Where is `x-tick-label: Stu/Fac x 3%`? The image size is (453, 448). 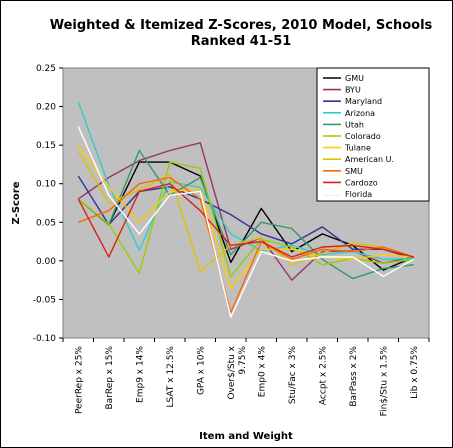 x-tick-label: Stu/Fac x 3% is located at coordinates (293, 375).